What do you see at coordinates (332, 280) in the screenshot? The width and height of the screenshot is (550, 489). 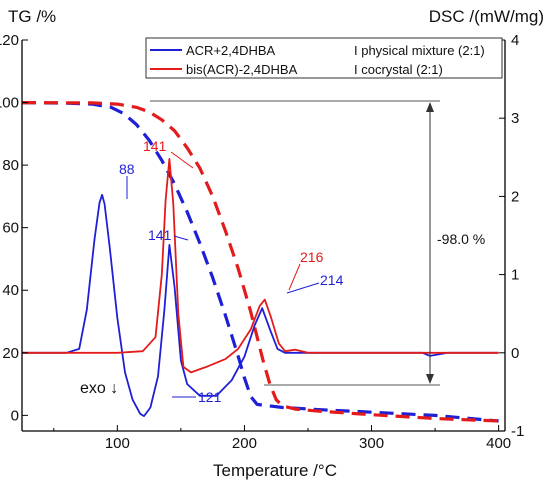 I see `peak-label-214: 214` at bounding box center [332, 280].